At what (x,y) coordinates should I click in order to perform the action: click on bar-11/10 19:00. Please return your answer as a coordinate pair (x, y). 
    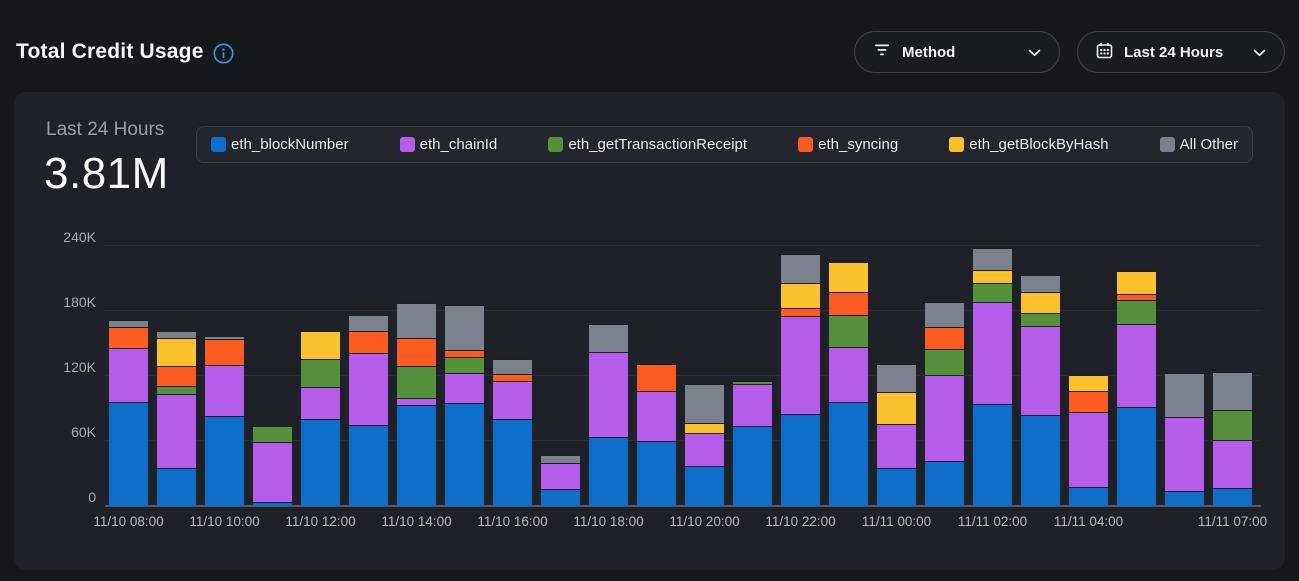
    Looking at the image, I should click on (656, 435).